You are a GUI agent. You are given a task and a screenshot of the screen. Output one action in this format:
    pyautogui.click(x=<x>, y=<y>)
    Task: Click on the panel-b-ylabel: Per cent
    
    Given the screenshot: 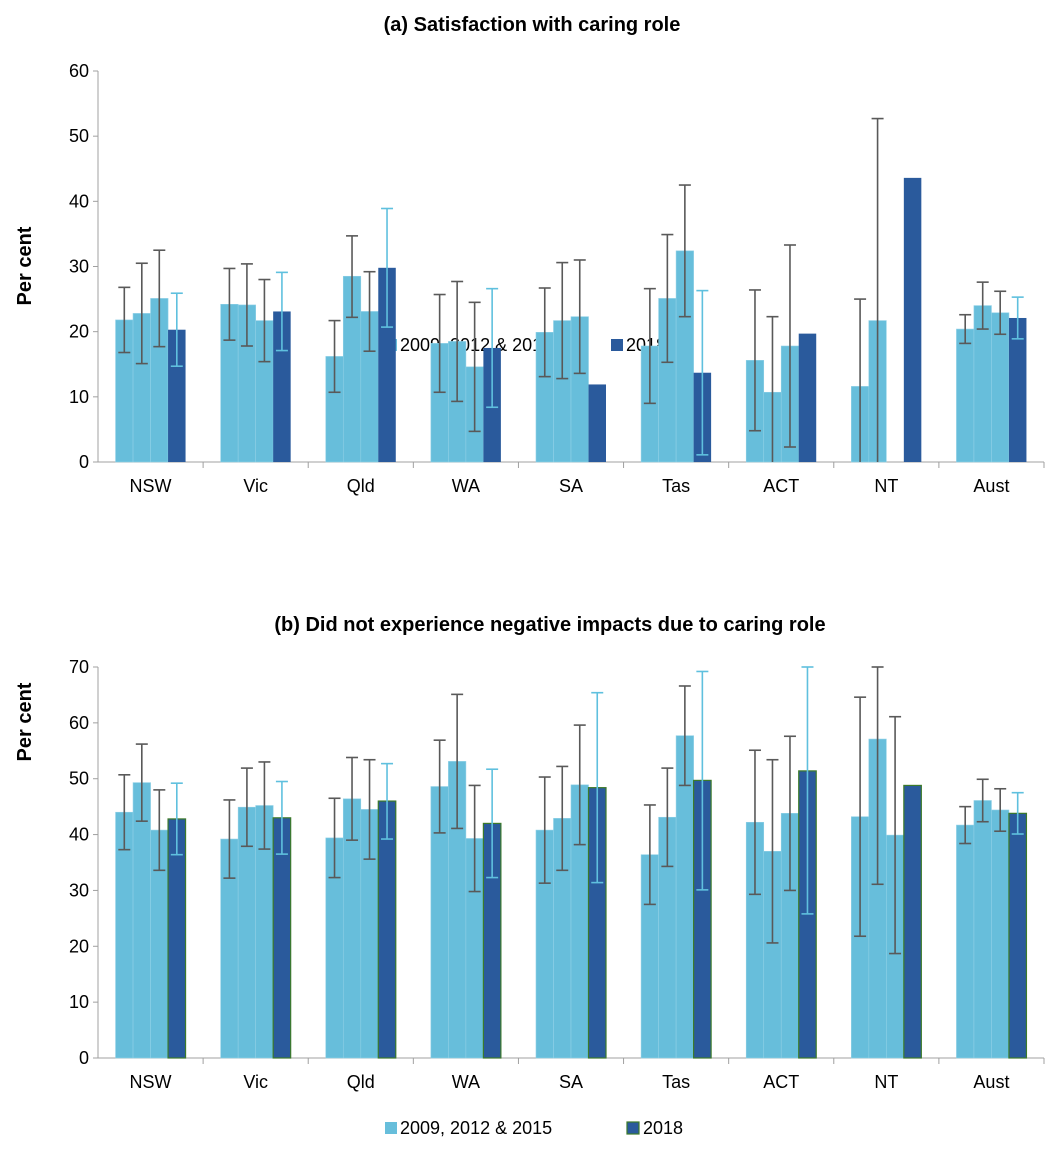 What is the action you would take?
    pyautogui.click(x=25, y=721)
    